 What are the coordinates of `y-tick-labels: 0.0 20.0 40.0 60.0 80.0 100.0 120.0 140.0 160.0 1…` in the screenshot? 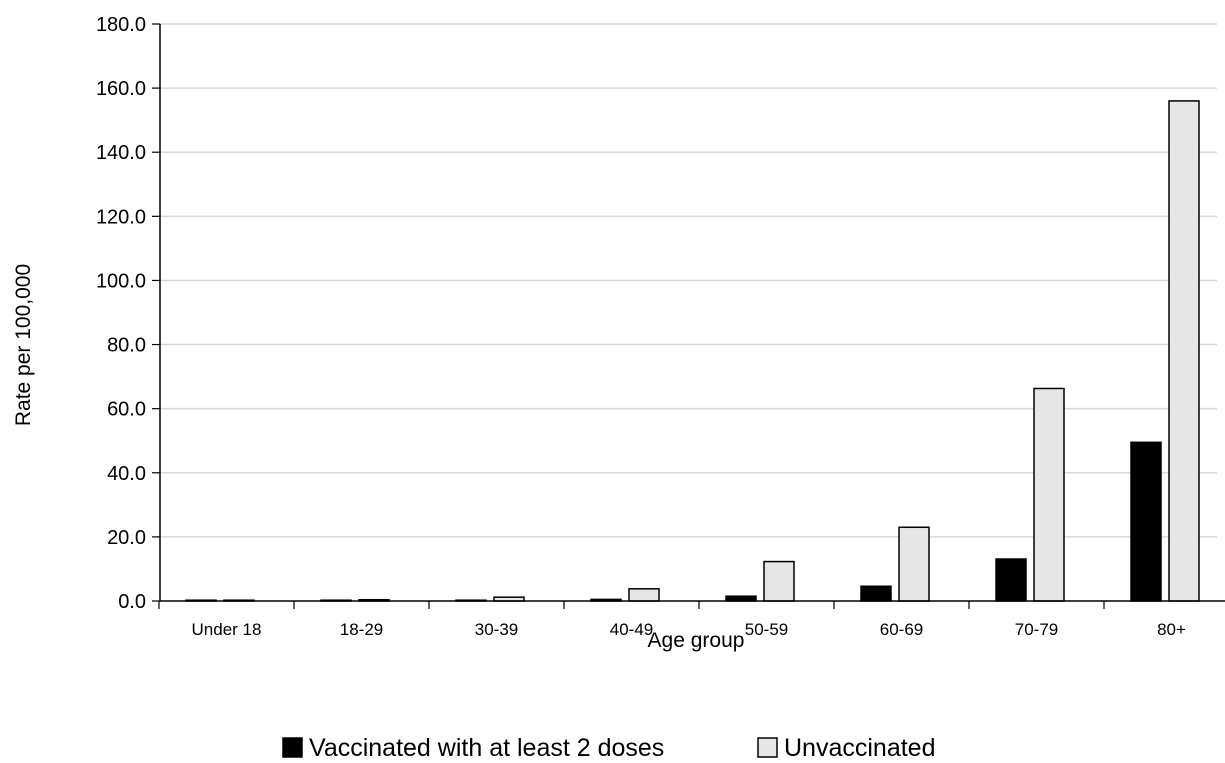 It's located at (121, 313).